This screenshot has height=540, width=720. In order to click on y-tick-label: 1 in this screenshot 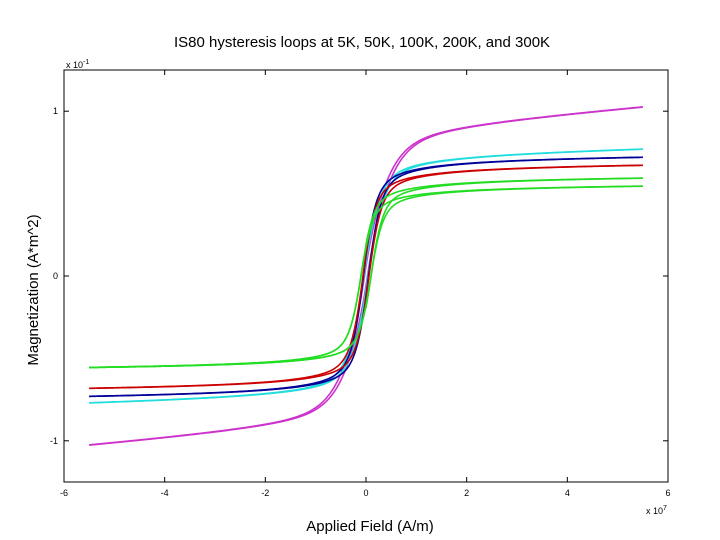, I will do `click(55, 111)`.